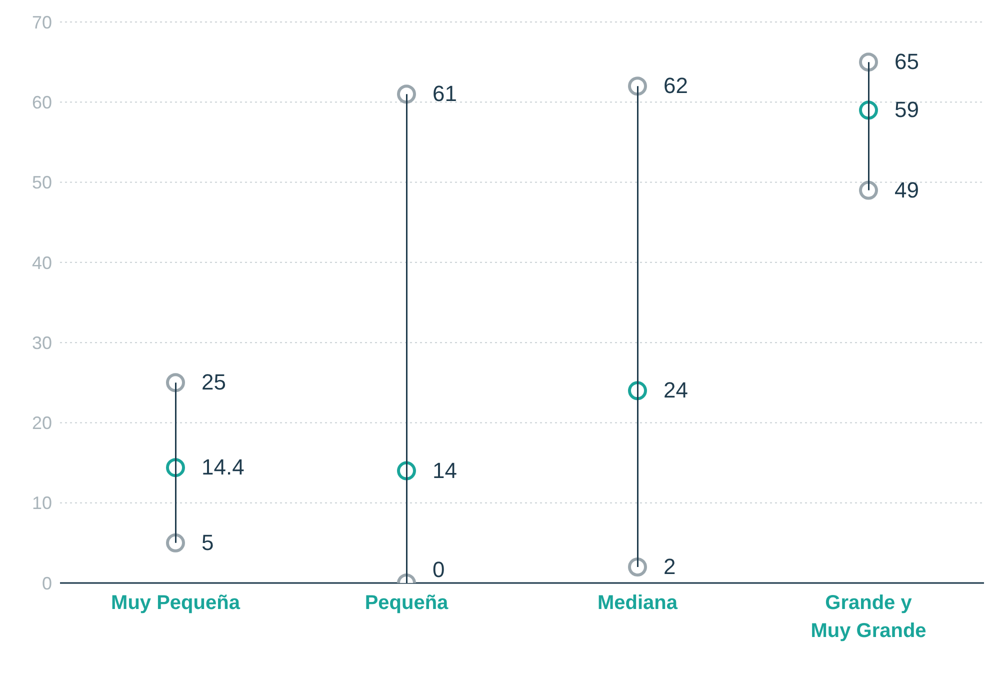 The height and width of the screenshot is (675, 990). Describe the element at coordinates (42, 22) in the screenshot. I see `y-tick-label: 70` at that location.